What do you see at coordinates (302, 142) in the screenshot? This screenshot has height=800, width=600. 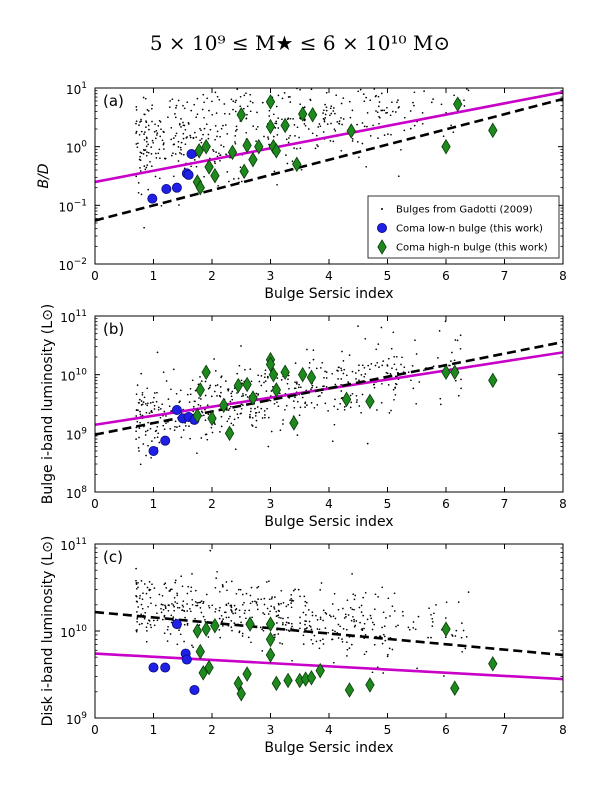 I see `background-scatter` at bounding box center [302, 142].